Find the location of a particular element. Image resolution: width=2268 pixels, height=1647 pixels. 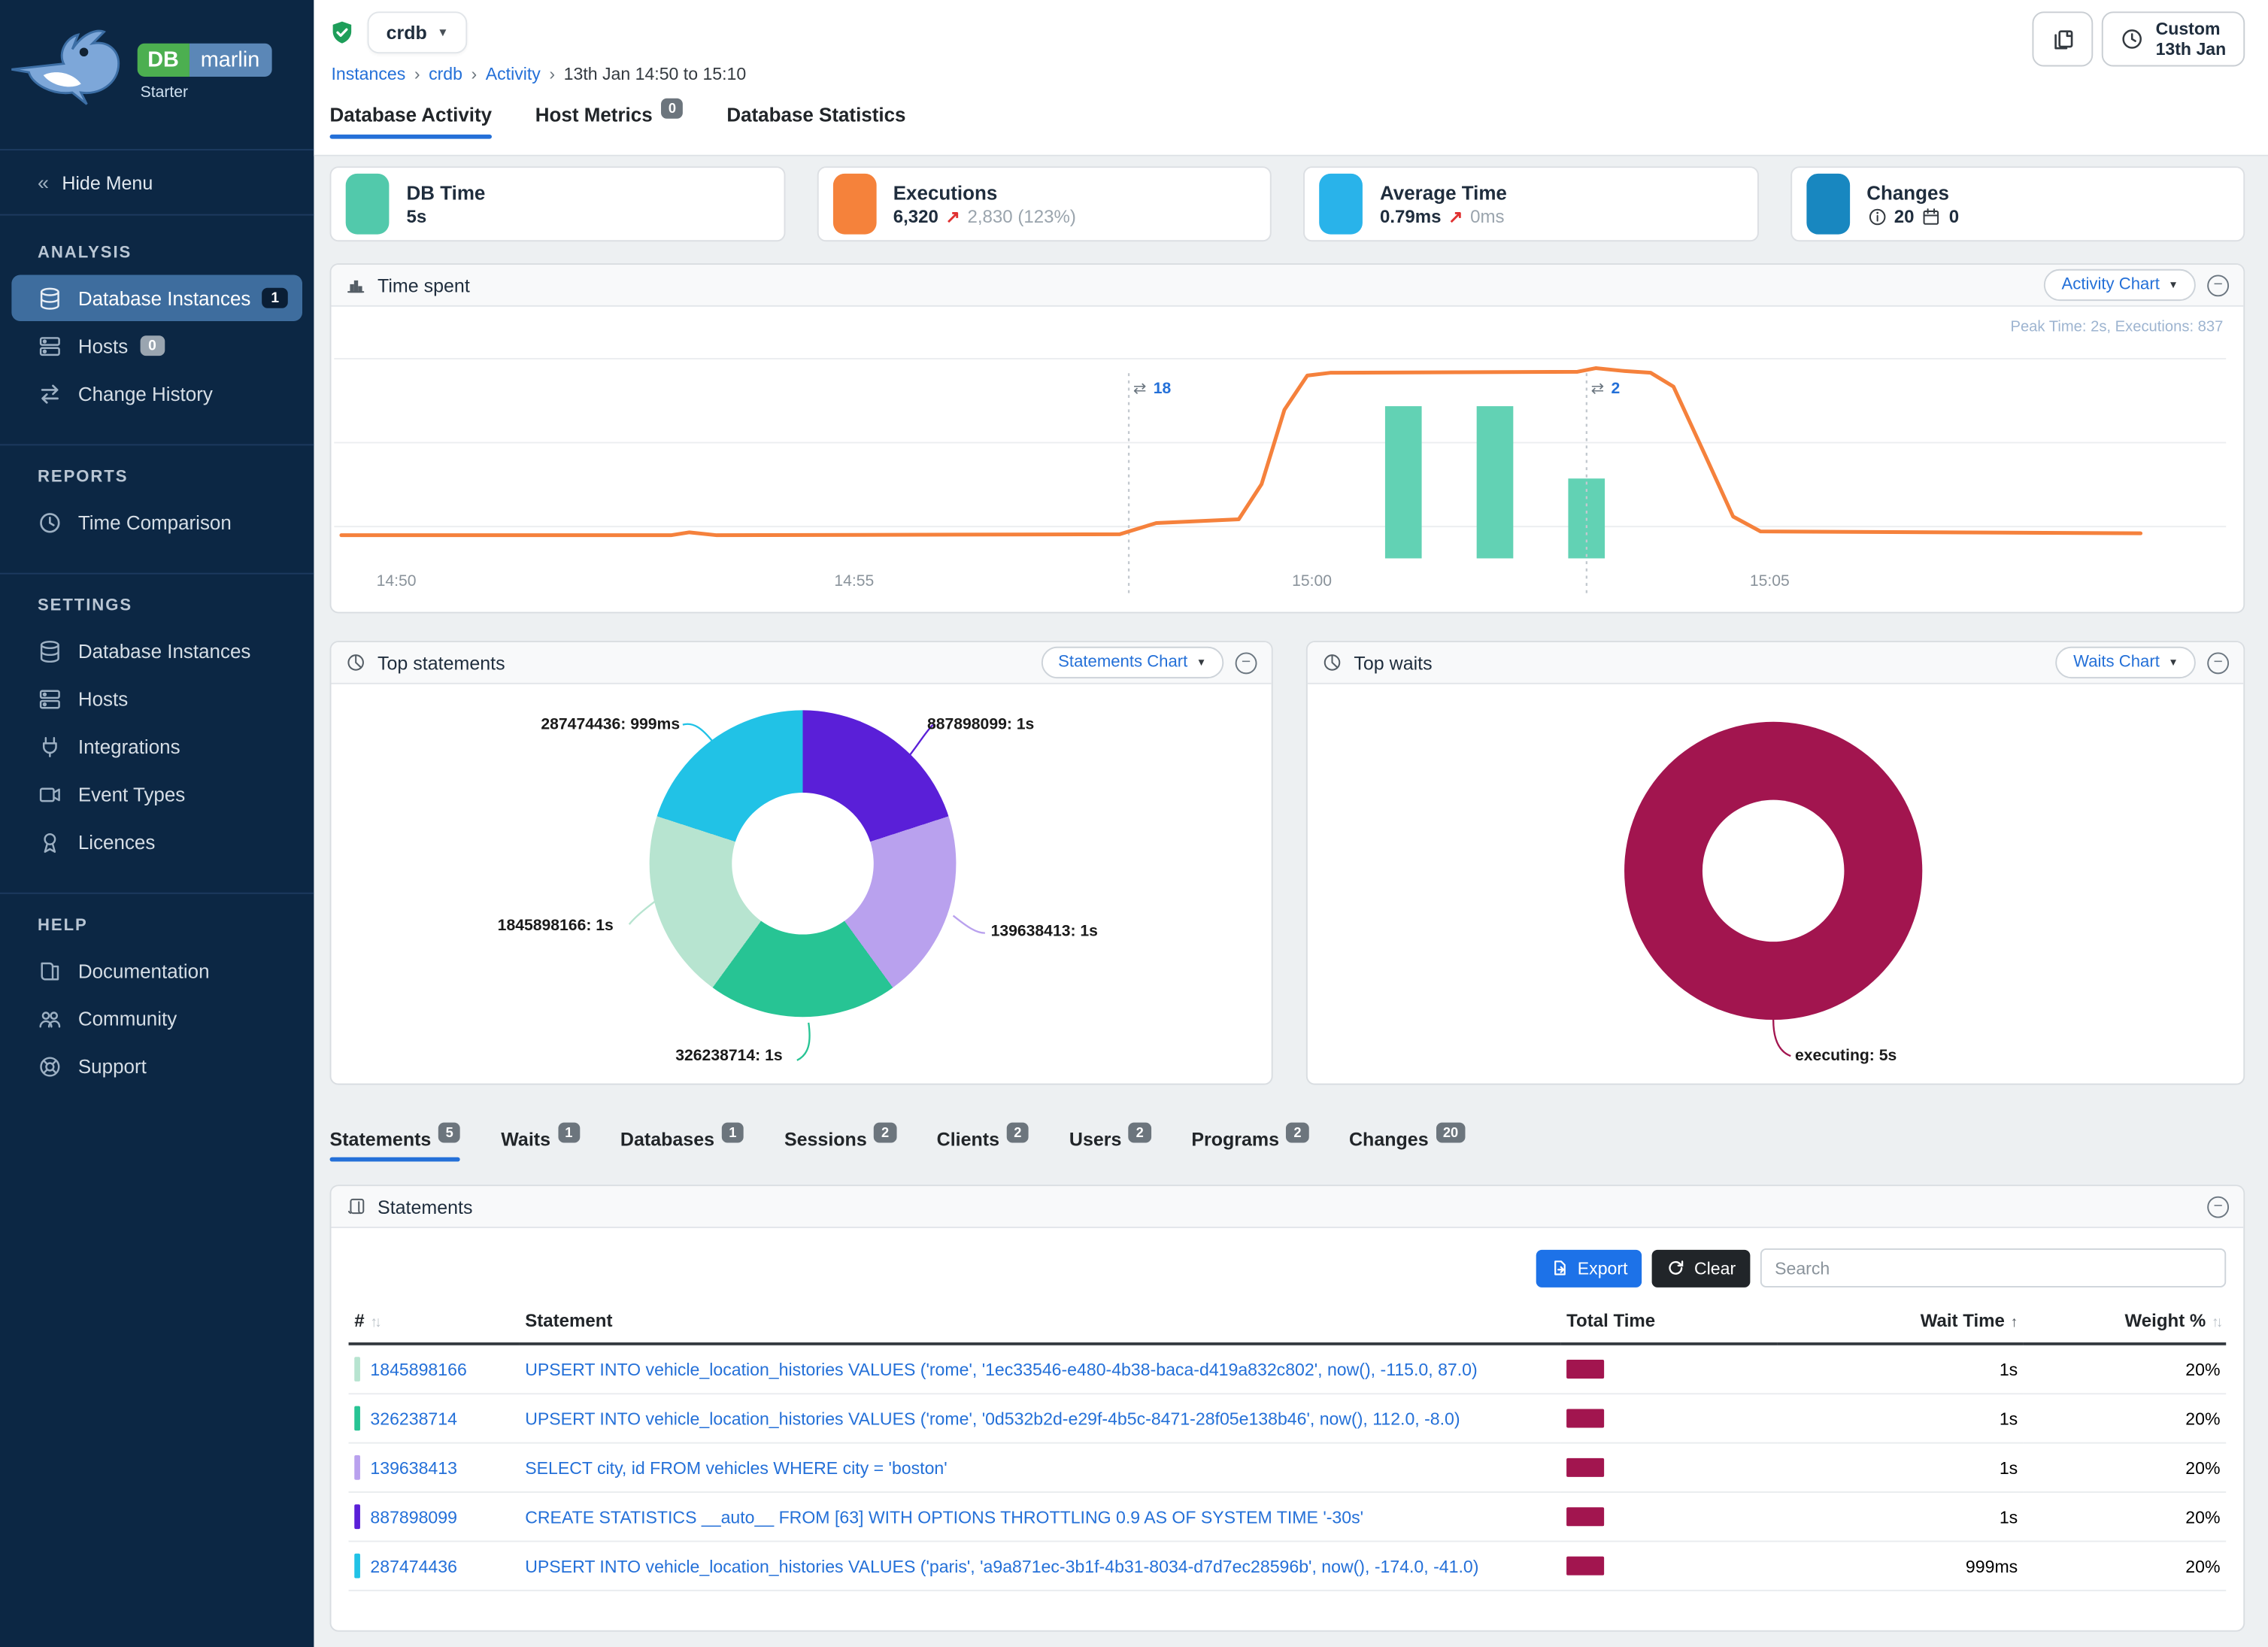

column-header-statement: Statement is located at coordinates (1040, 1323).